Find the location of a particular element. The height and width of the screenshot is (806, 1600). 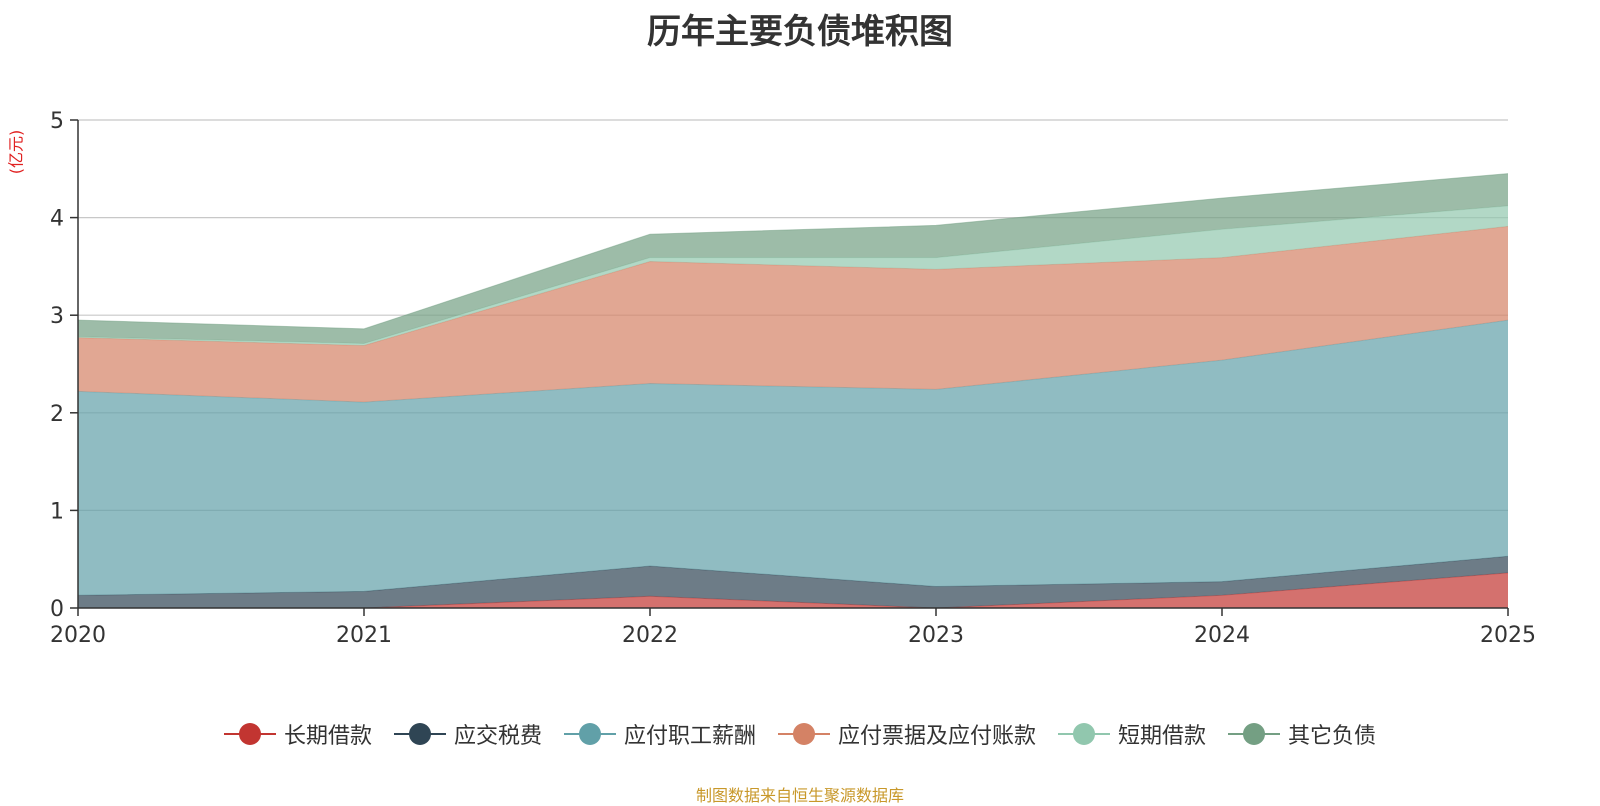

legend-item: 应付票据及应付账款 is located at coordinates (907, 734).